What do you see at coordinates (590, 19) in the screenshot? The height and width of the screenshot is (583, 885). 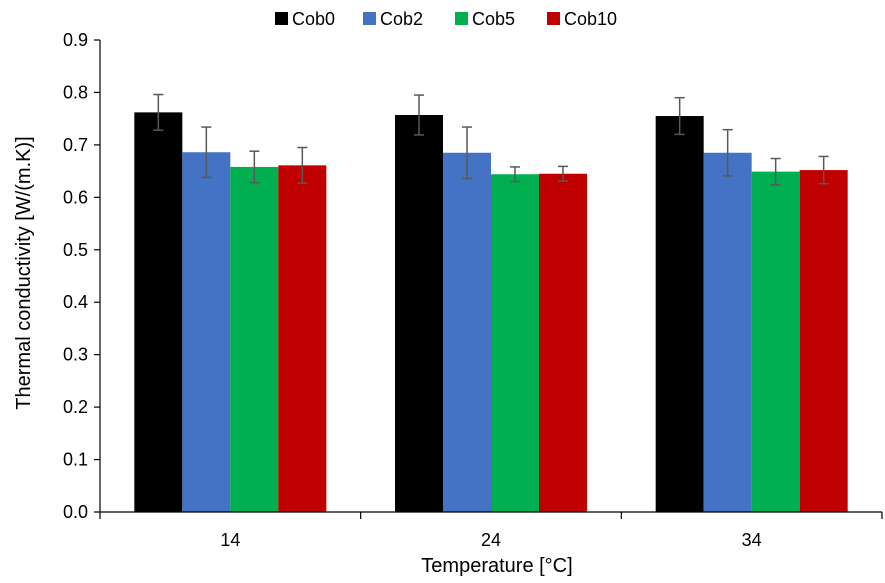 I see `legend-label: Cob10` at bounding box center [590, 19].